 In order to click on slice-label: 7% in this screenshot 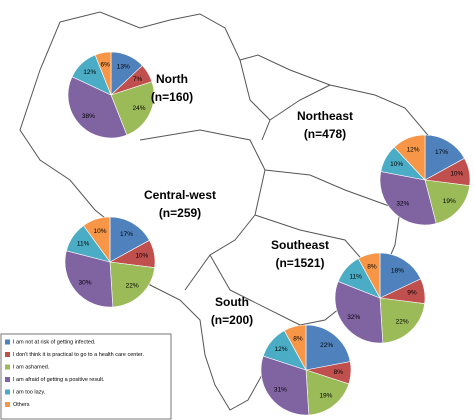, I will do `click(138, 79)`.